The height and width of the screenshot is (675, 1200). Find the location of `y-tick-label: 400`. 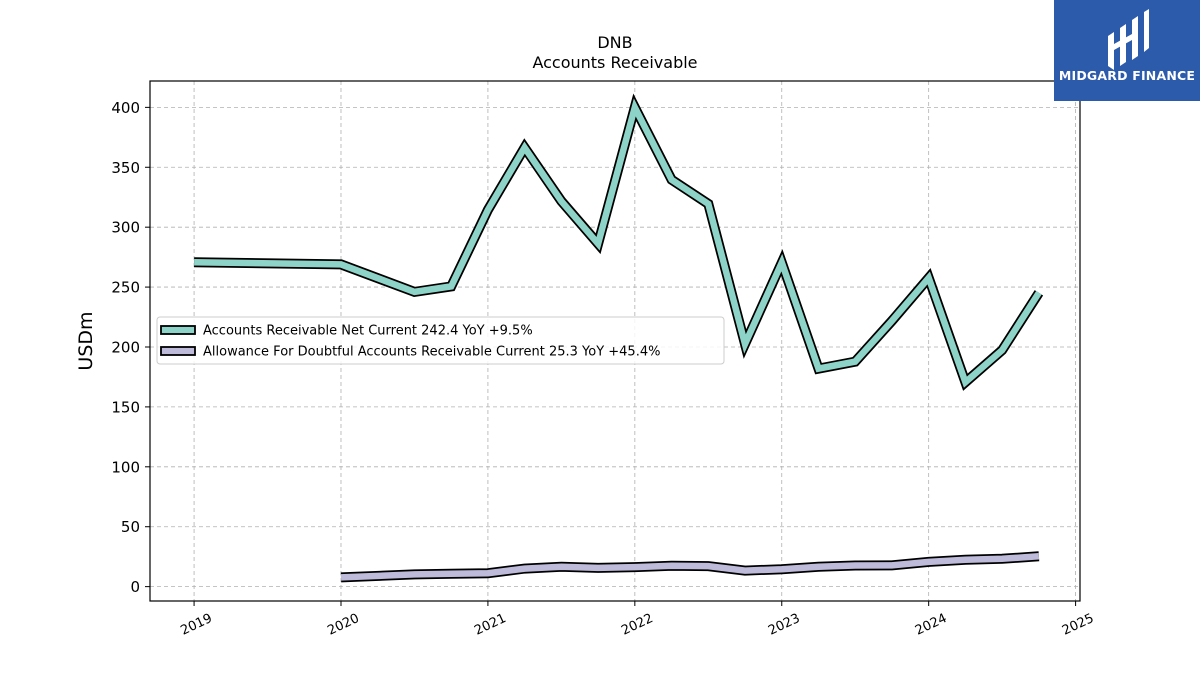

y-tick-label: 400 is located at coordinates (125, 108).